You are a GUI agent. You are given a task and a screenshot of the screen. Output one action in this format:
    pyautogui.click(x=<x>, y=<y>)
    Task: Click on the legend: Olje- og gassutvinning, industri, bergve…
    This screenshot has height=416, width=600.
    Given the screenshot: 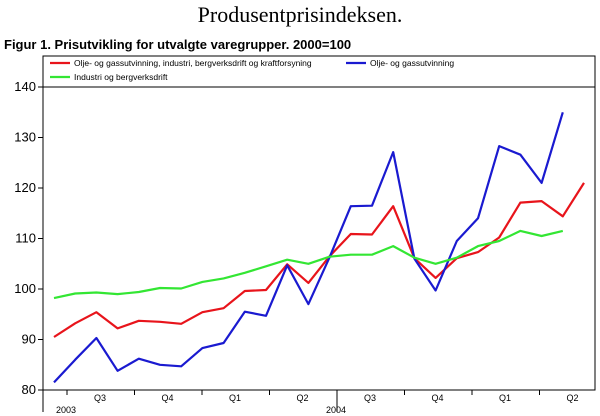 What is the action you would take?
    pyautogui.click(x=252, y=70)
    